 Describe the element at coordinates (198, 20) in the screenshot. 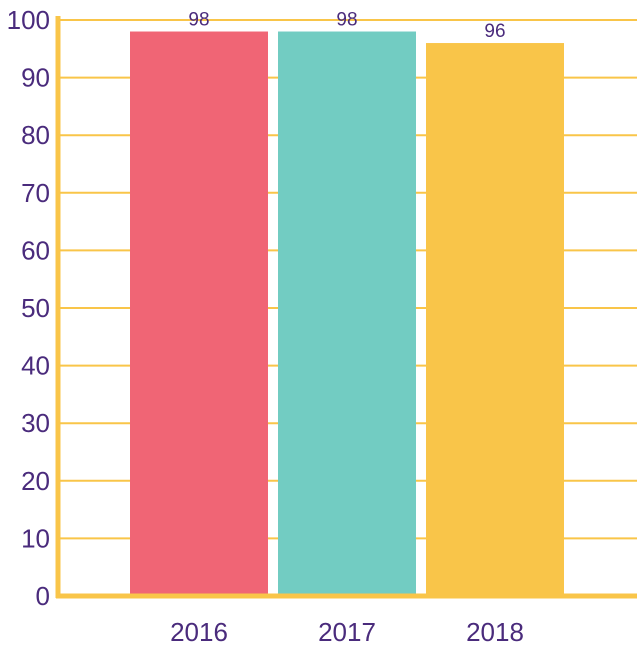

I see `data-label-2016: 98` at that location.